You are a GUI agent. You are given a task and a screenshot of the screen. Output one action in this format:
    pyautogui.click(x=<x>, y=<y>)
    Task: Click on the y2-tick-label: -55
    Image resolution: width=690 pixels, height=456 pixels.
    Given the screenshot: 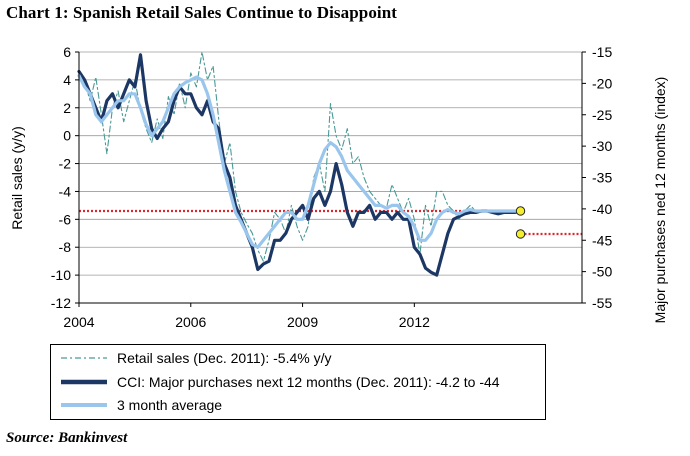 What is the action you would take?
    pyautogui.click(x=602, y=303)
    